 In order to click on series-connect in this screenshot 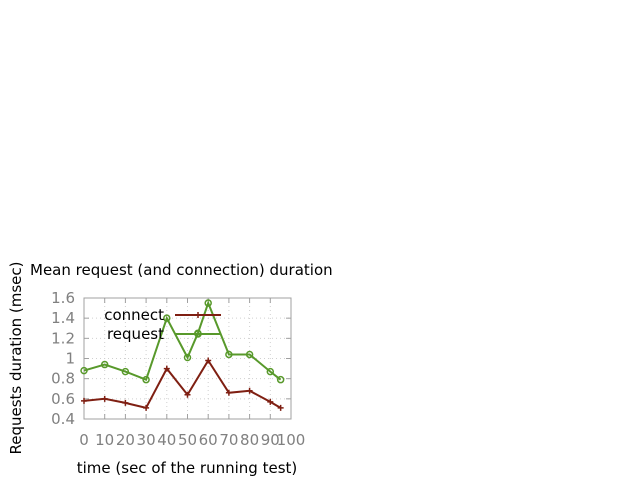, I will do `click(182, 384)`.